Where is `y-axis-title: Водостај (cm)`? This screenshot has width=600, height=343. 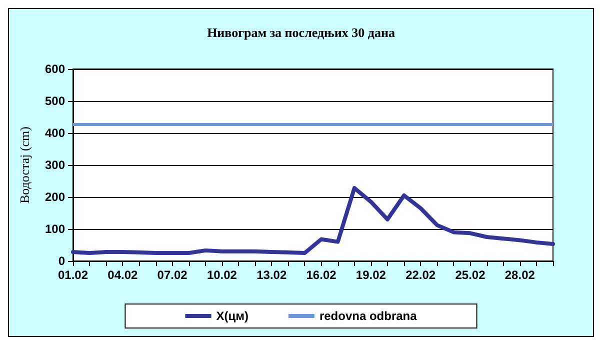 y-axis-title: Водостај (cm) is located at coordinates (24, 165).